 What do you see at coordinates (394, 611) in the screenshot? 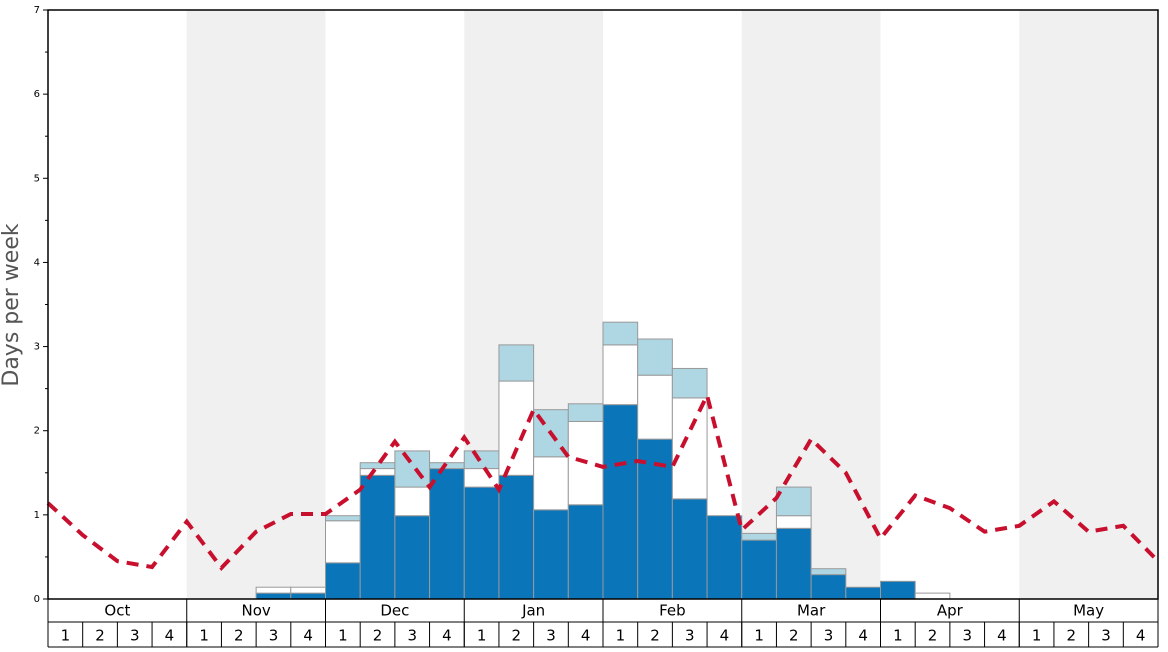
I see `month-label: Dec` at bounding box center [394, 611].